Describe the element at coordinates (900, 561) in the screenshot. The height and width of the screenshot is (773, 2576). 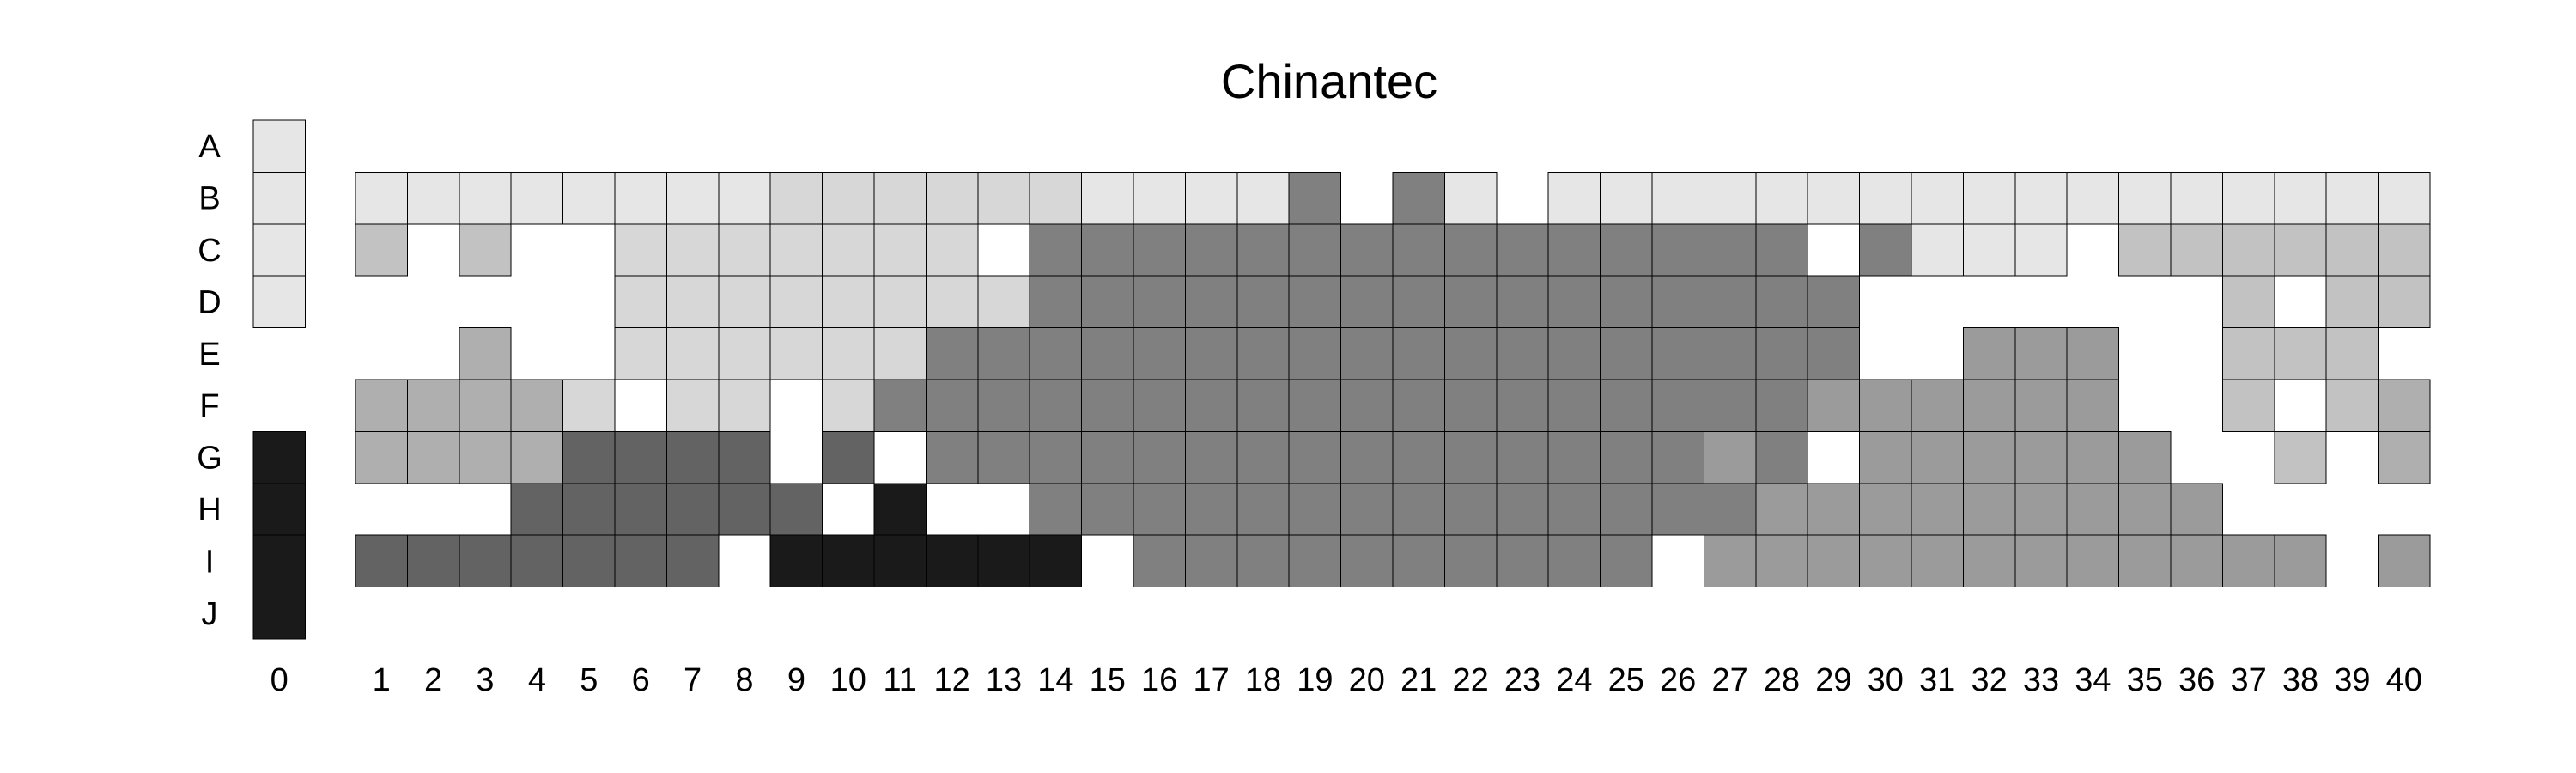
I see `heatmap-cell-I11` at that location.